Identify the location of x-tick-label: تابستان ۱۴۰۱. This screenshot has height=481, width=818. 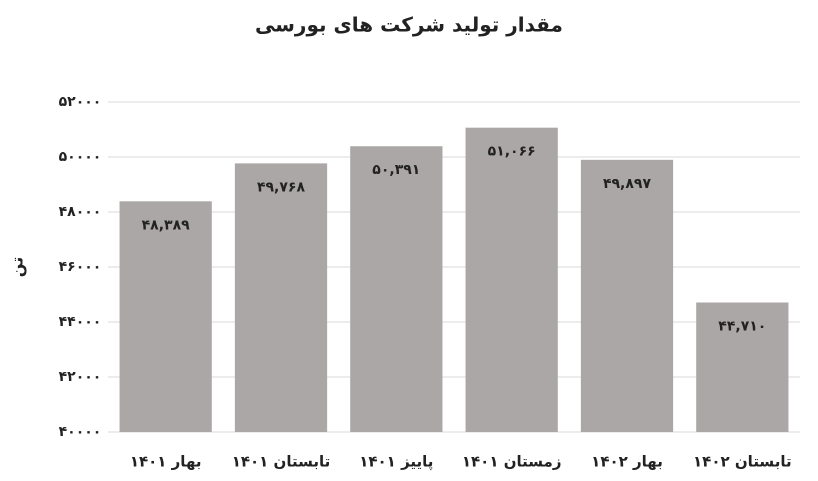
(281, 462).